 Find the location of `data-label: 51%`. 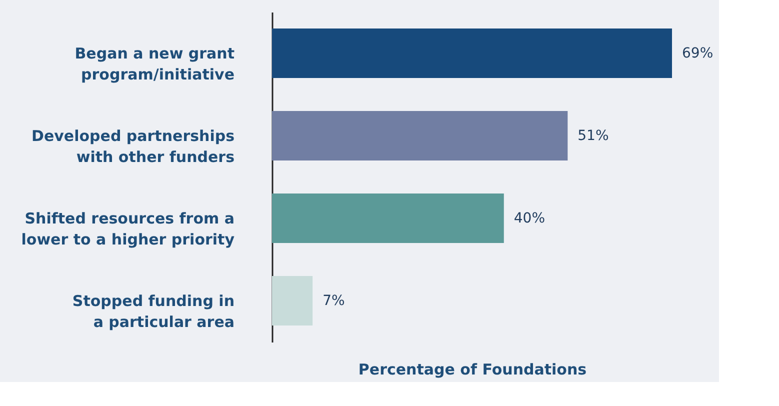

data-label: 51% is located at coordinates (593, 136).